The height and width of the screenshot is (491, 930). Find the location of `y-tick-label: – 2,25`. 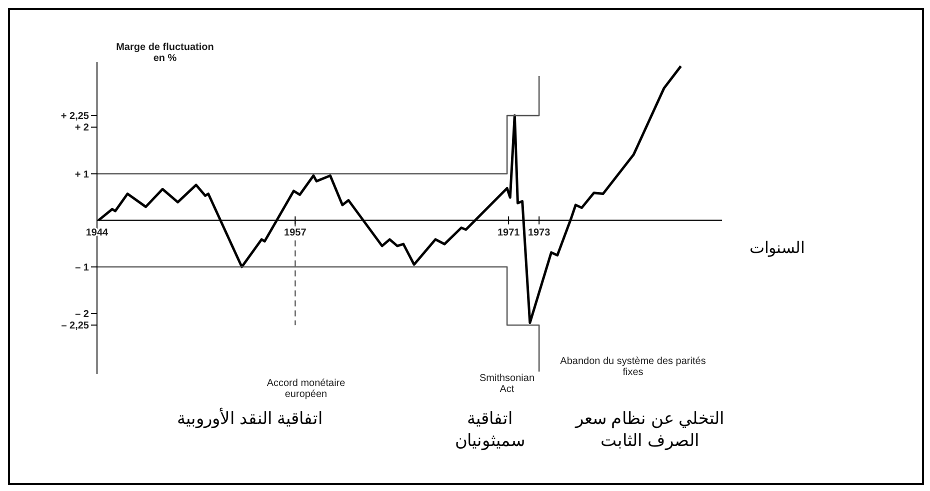

y-tick-label: – 2,25 is located at coordinates (75, 326).